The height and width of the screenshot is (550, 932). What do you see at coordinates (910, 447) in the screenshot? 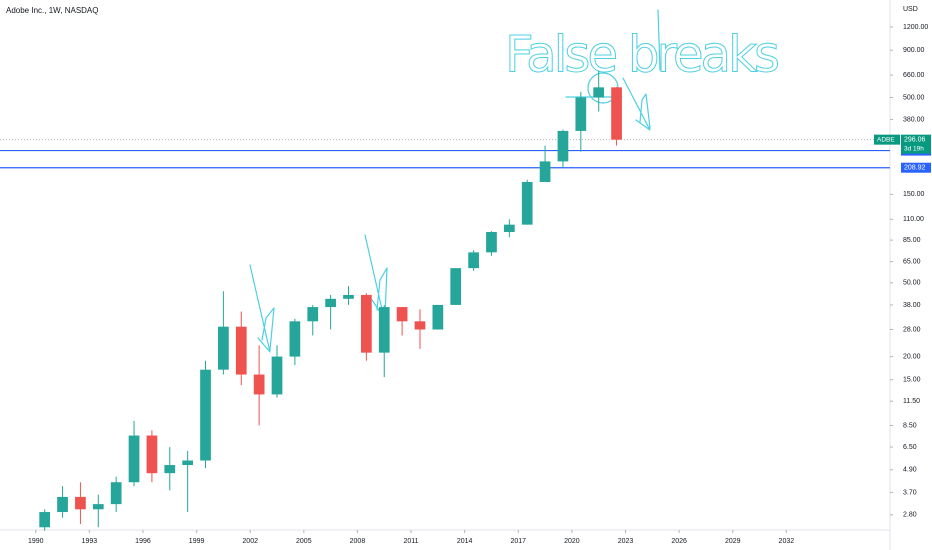
I see `y-tick-label: 6.50` at bounding box center [910, 447].